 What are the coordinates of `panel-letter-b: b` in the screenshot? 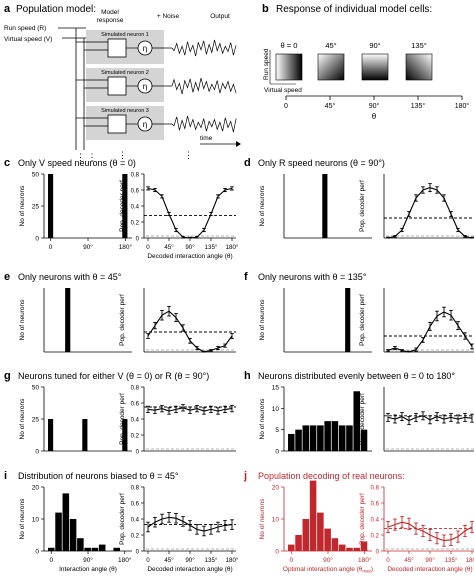 It's located at (265, 9).